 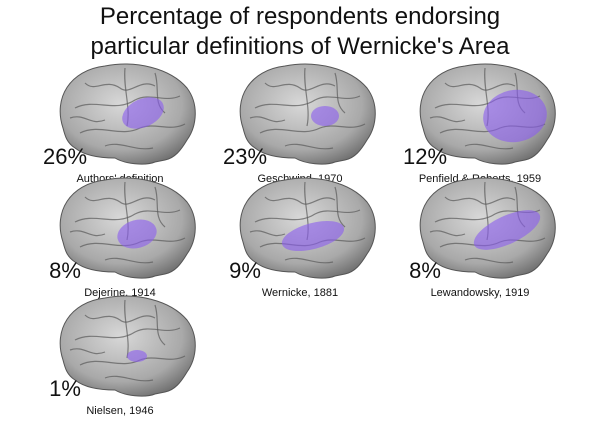 I want to click on panel-label: Lewandowsky, 1919, so click(x=480, y=293).